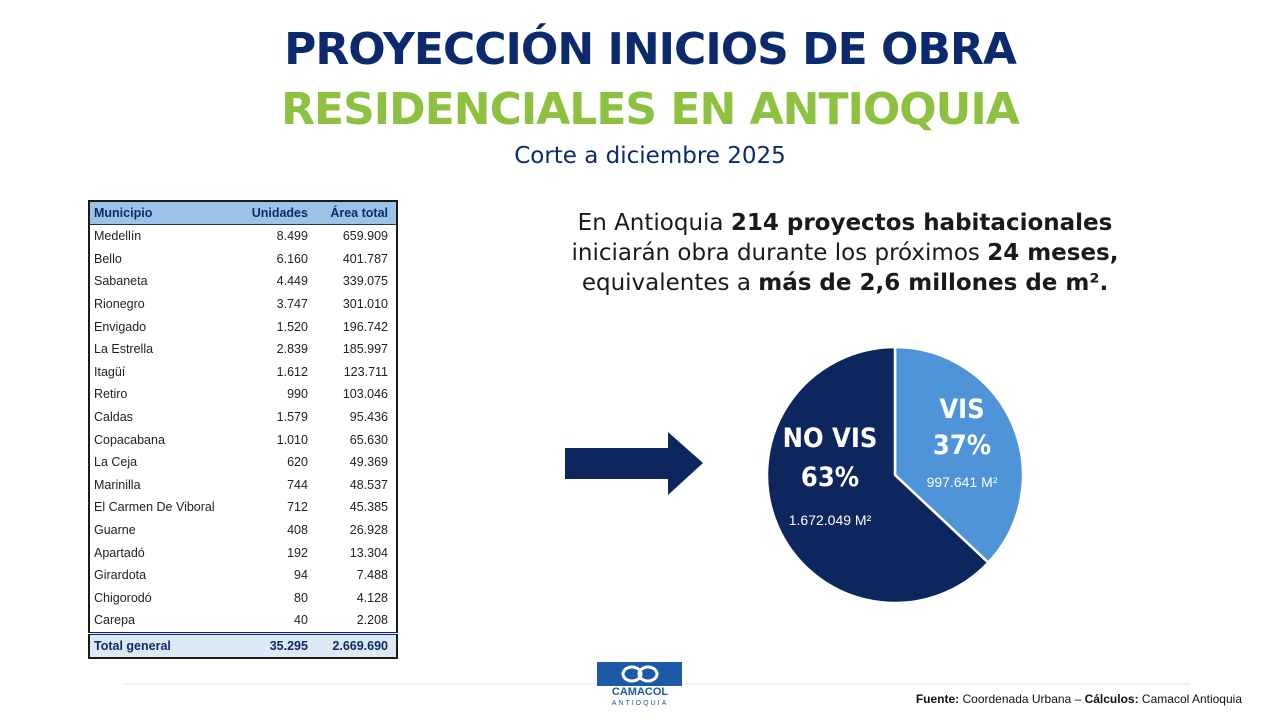 The image size is (1280, 720). What do you see at coordinates (292, 371) in the screenshot?
I see `table-cell: 1.612` at bounding box center [292, 371].